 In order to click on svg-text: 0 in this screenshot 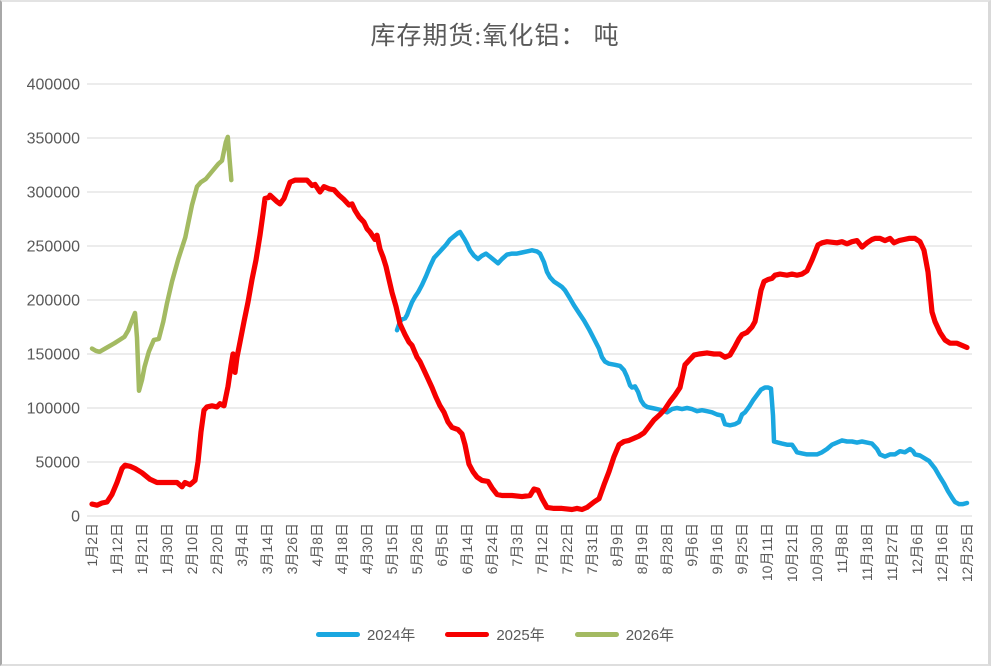, I will do `click(75, 517)`.